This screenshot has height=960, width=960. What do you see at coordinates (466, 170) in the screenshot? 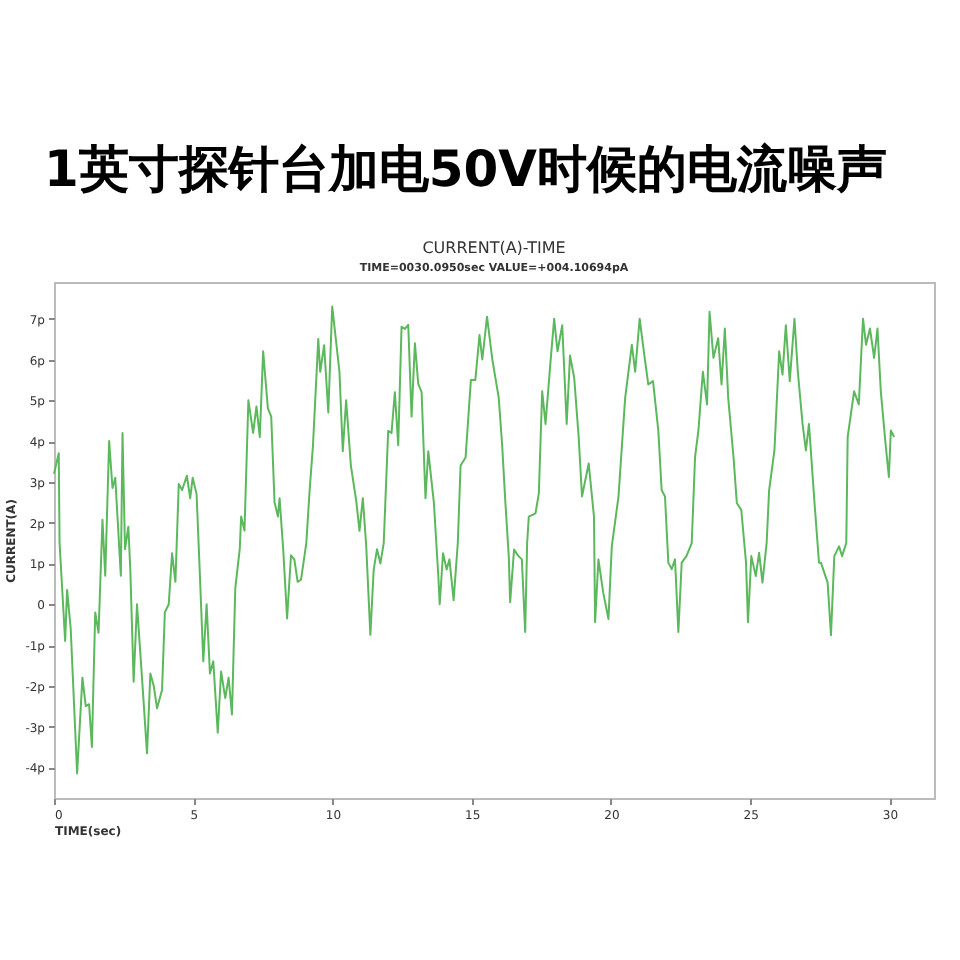
I see `chart-title: 1英寸探针台加电50V时候的电流噪声` at bounding box center [466, 170].